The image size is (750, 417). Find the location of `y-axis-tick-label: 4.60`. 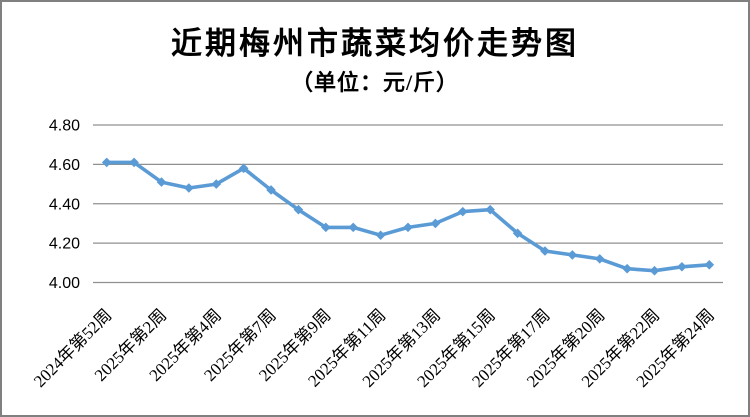

y-axis-tick-label: 4.60 is located at coordinates (64, 165).